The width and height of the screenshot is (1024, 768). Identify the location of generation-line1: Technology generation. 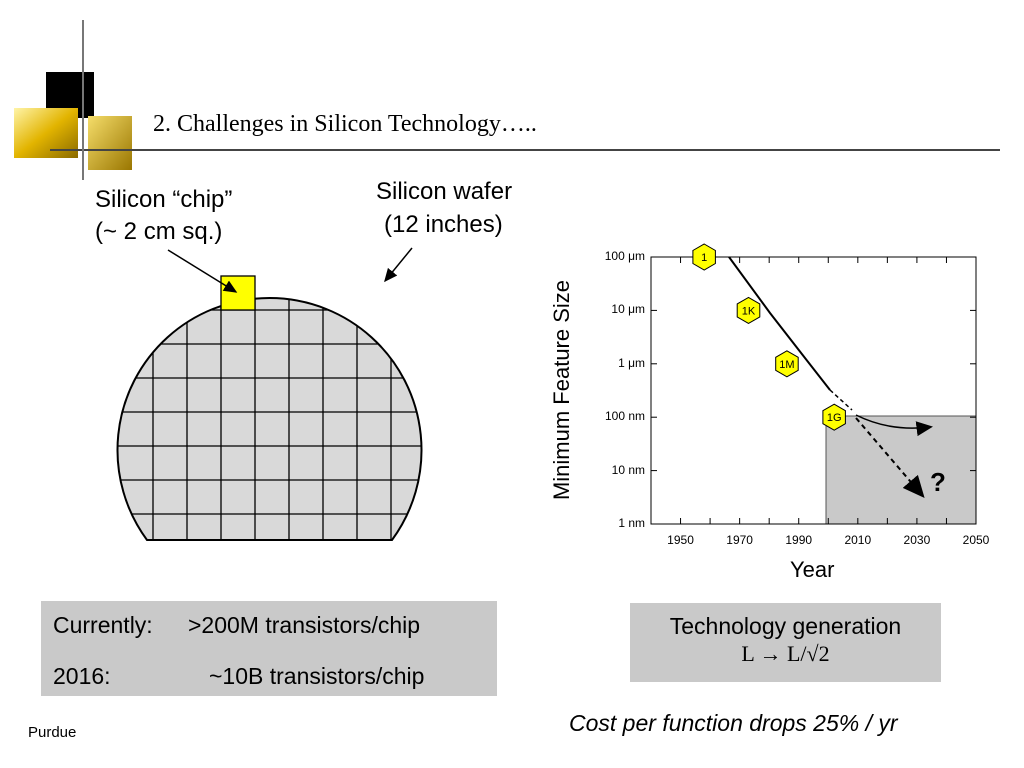
(785, 626).